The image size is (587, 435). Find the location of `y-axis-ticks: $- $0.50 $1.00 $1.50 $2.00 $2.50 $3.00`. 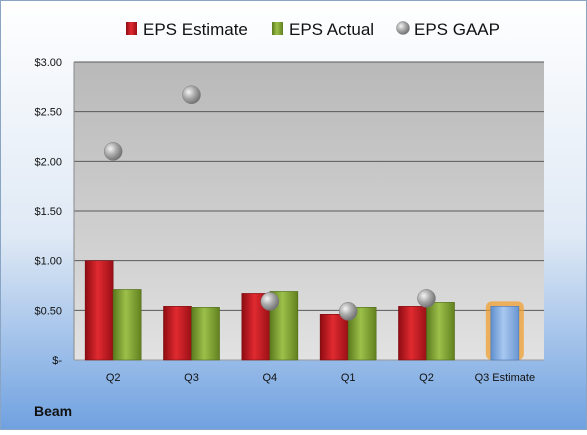

y-axis-ticks: $- $0.50 $1.00 $1.50 $2.00 $2.50 $3.00 is located at coordinates (48, 212).